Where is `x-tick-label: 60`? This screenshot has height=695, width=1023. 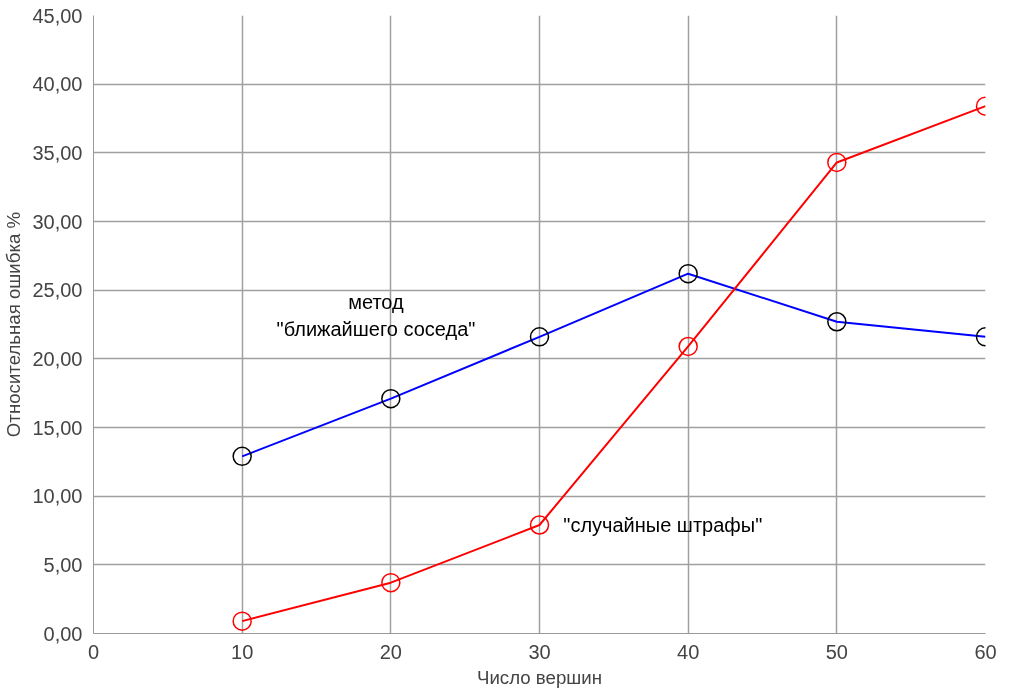
x-tick-label: 60 is located at coordinates (985, 651).